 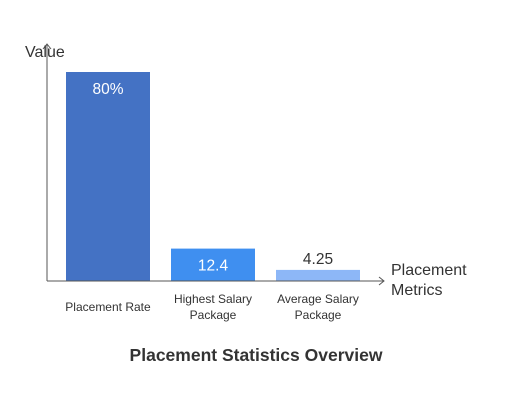 What do you see at coordinates (318, 259) in the screenshot?
I see `data-label: 4.25` at bounding box center [318, 259].